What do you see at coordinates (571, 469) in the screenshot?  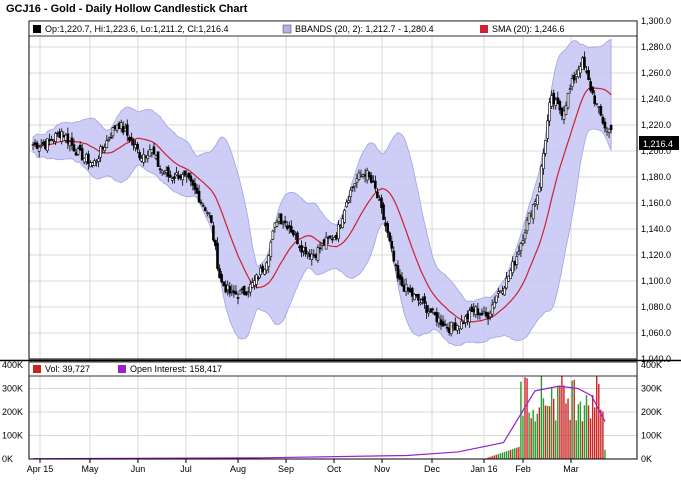 I see `month-tick-label: Mar` at bounding box center [571, 469].